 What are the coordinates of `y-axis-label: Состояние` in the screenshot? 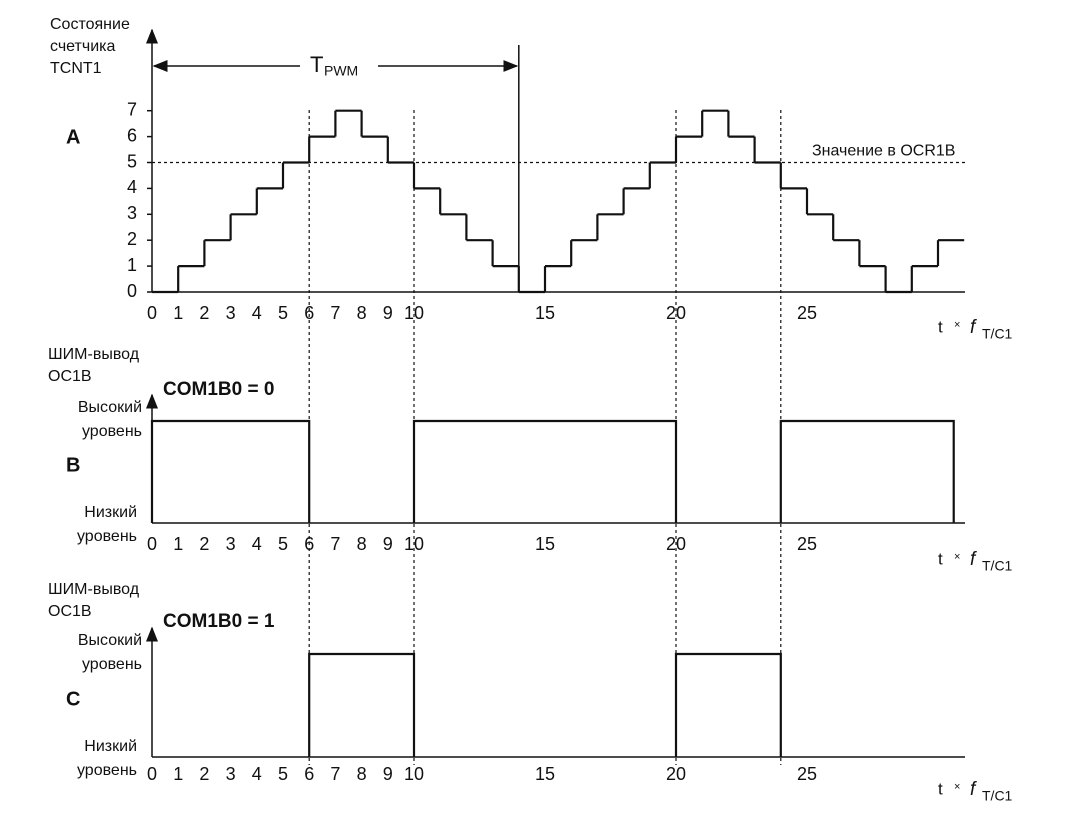 It's located at (90, 24).